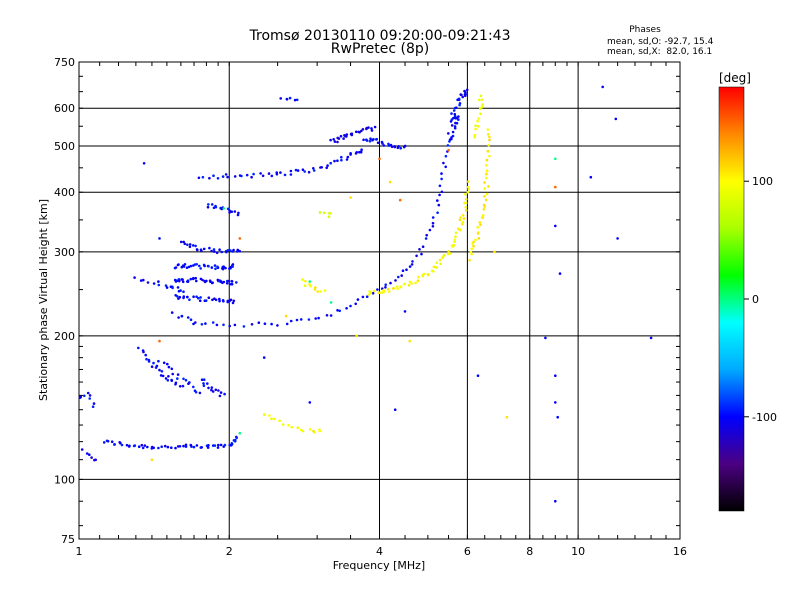  What do you see at coordinates (764, 417) in the screenshot?
I see `colorbar-tick-label--100: -100` at bounding box center [764, 417].